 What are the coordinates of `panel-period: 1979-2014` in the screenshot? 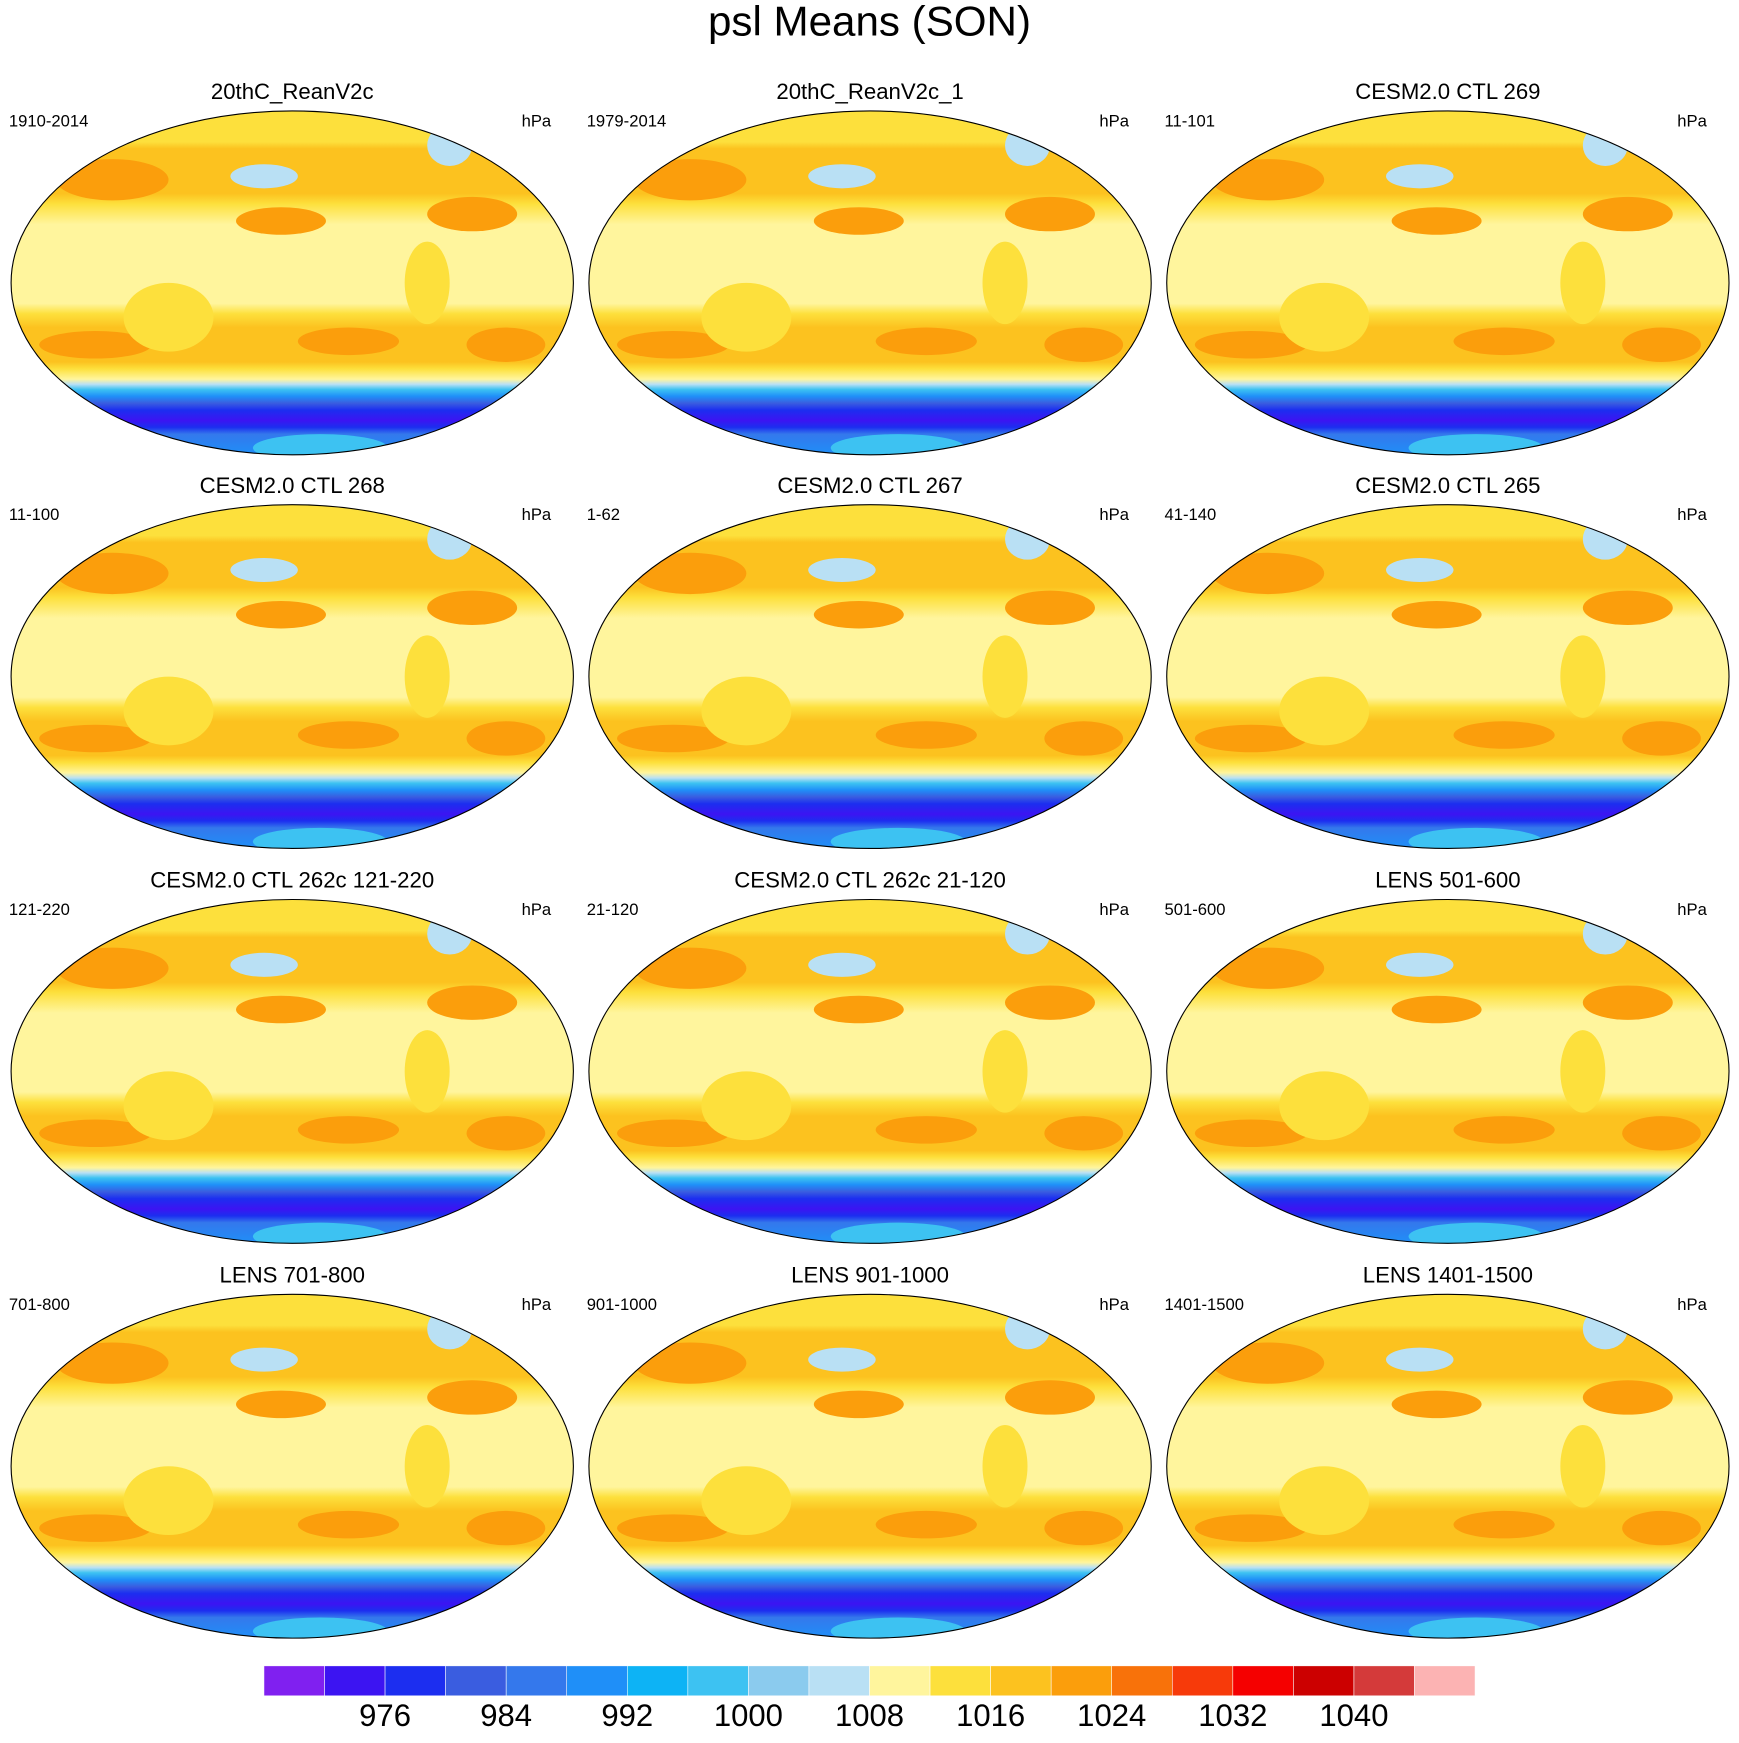 It's located at (627, 120).